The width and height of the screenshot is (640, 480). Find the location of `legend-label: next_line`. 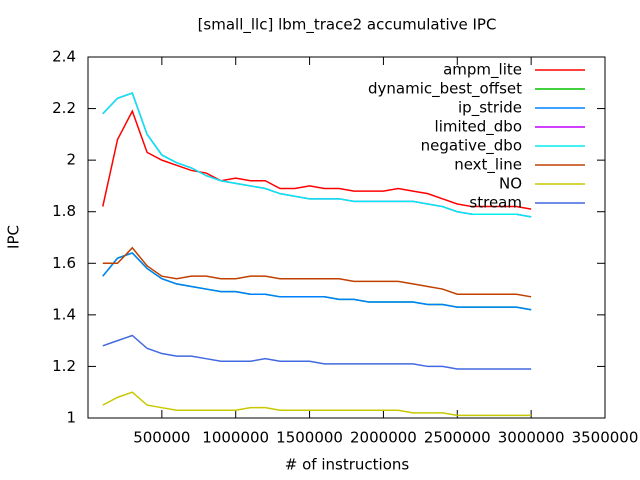

legend-label: next_line is located at coordinates (488, 165).